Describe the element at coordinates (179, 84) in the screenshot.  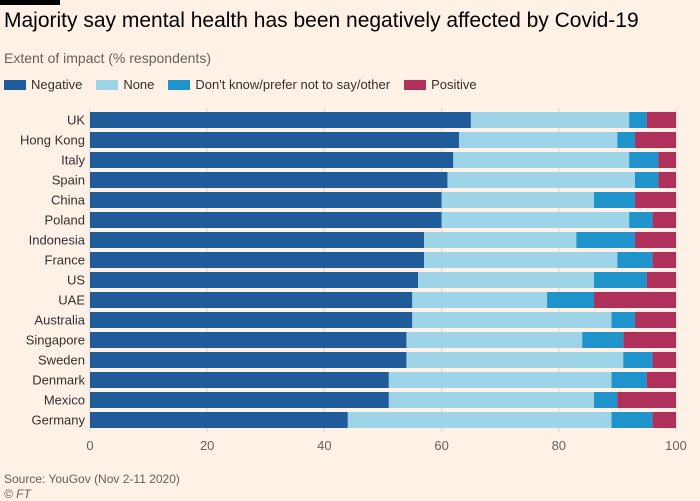
I see `legend-swatch-dont-know` at that location.